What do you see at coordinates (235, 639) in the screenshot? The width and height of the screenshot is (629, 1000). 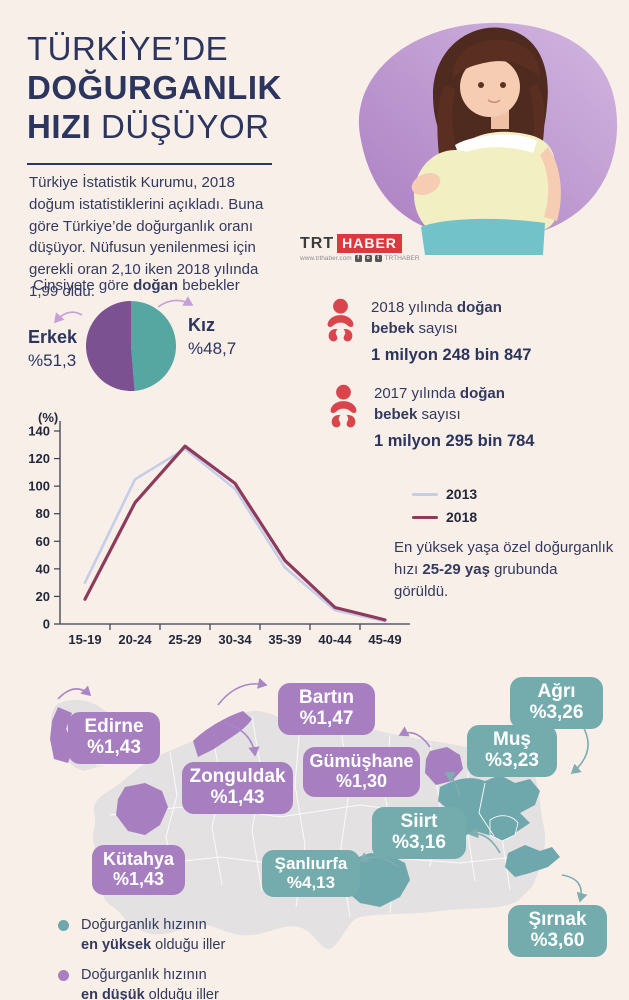 I see `svg-text: 30-34` at bounding box center [235, 639].